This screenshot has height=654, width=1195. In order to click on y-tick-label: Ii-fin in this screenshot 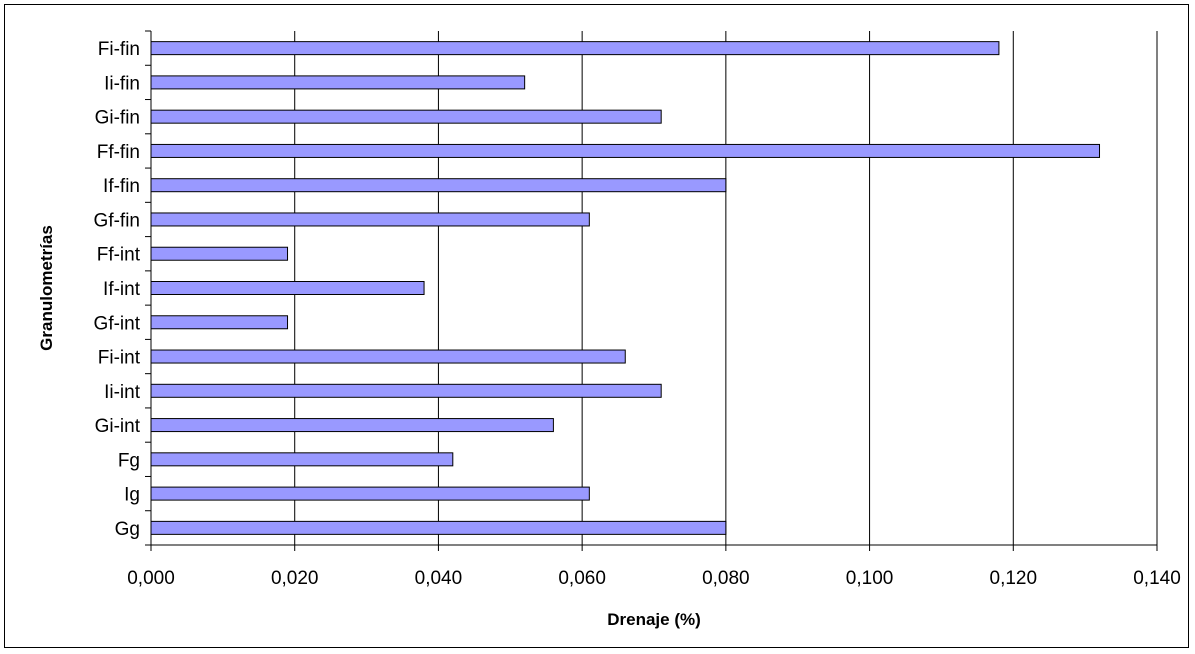, I will do `click(122, 83)`.